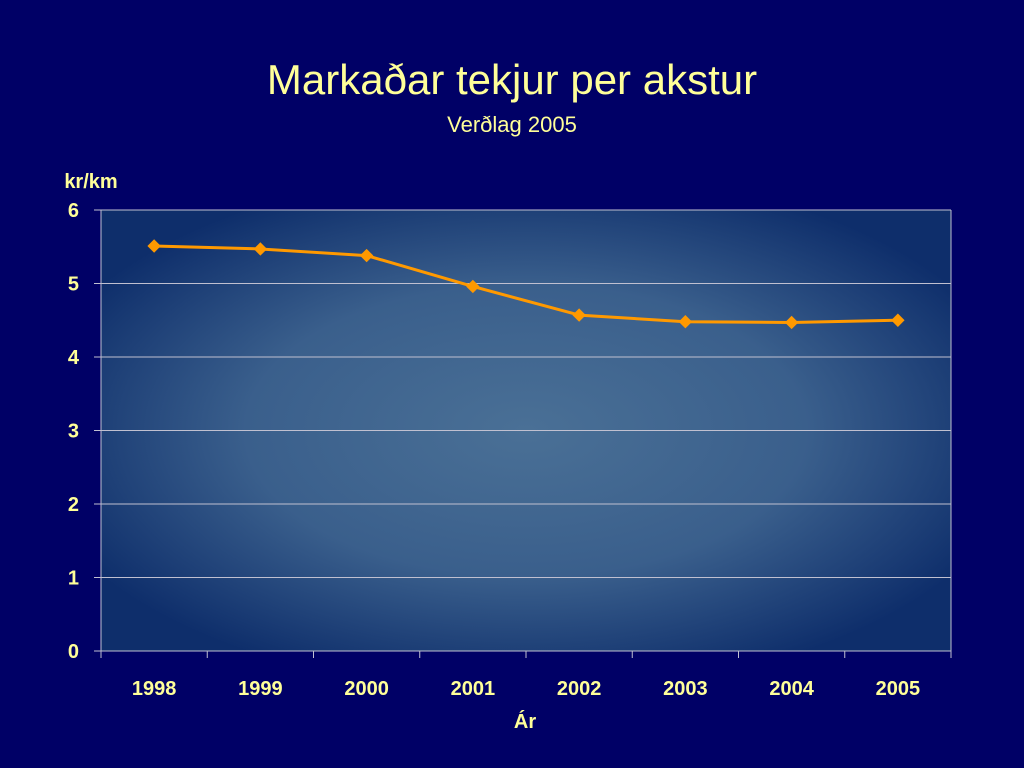 The height and width of the screenshot is (768, 1024). What do you see at coordinates (154, 689) in the screenshot?
I see `x-tick-label-1998: 1998` at bounding box center [154, 689].